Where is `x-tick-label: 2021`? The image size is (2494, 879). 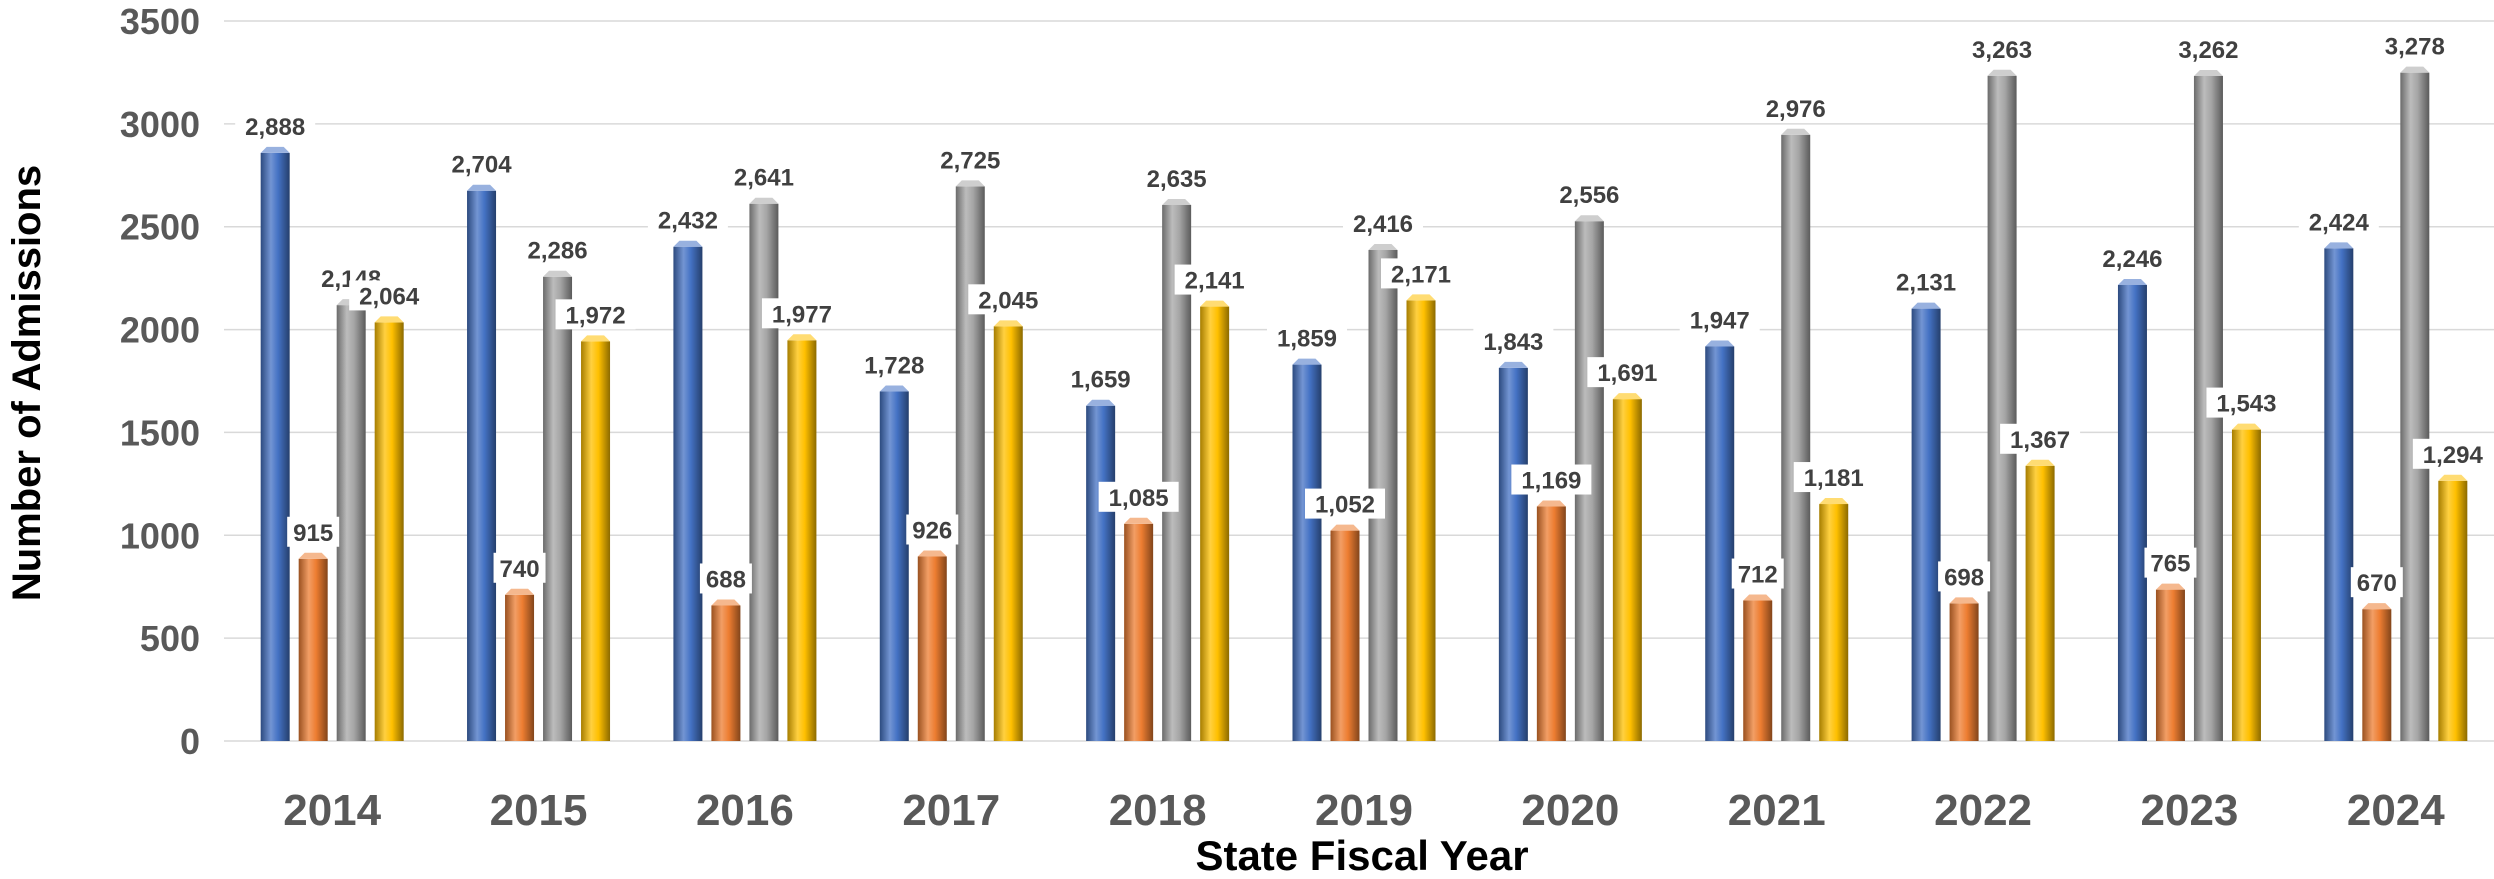
x-tick-label: 2021 is located at coordinates (1777, 810).